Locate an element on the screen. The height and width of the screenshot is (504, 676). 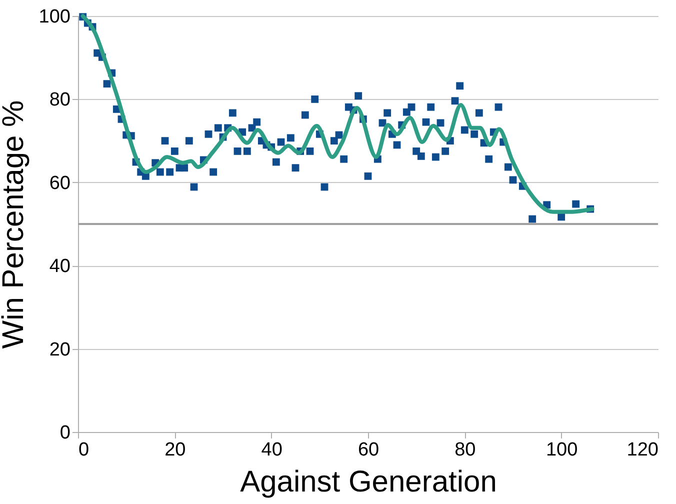
y-tick-label: 80 is located at coordinates (59, 100).